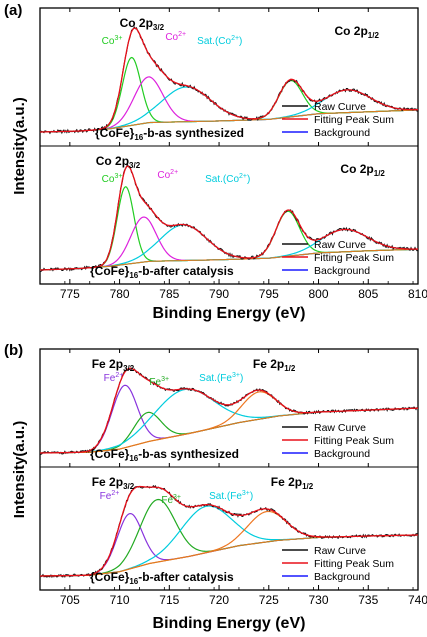 This screenshot has height=637, width=427. Describe the element at coordinates (120, 294) in the screenshot. I see `x-tick-label: 780` at that location.